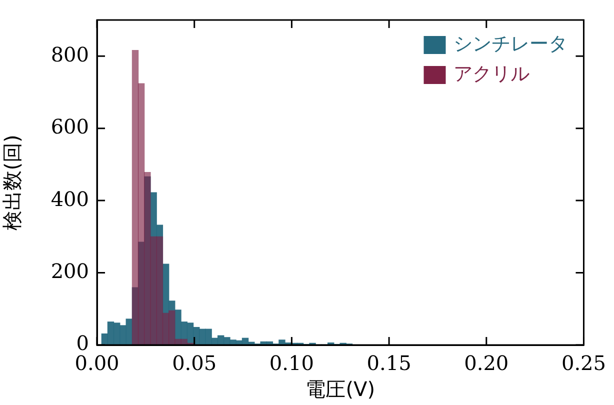 The height and width of the screenshot is (405, 614). What do you see at coordinates (69, 270) in the screenshot?
I see `y-tick-label: 200` at bounding box center [69, 270].